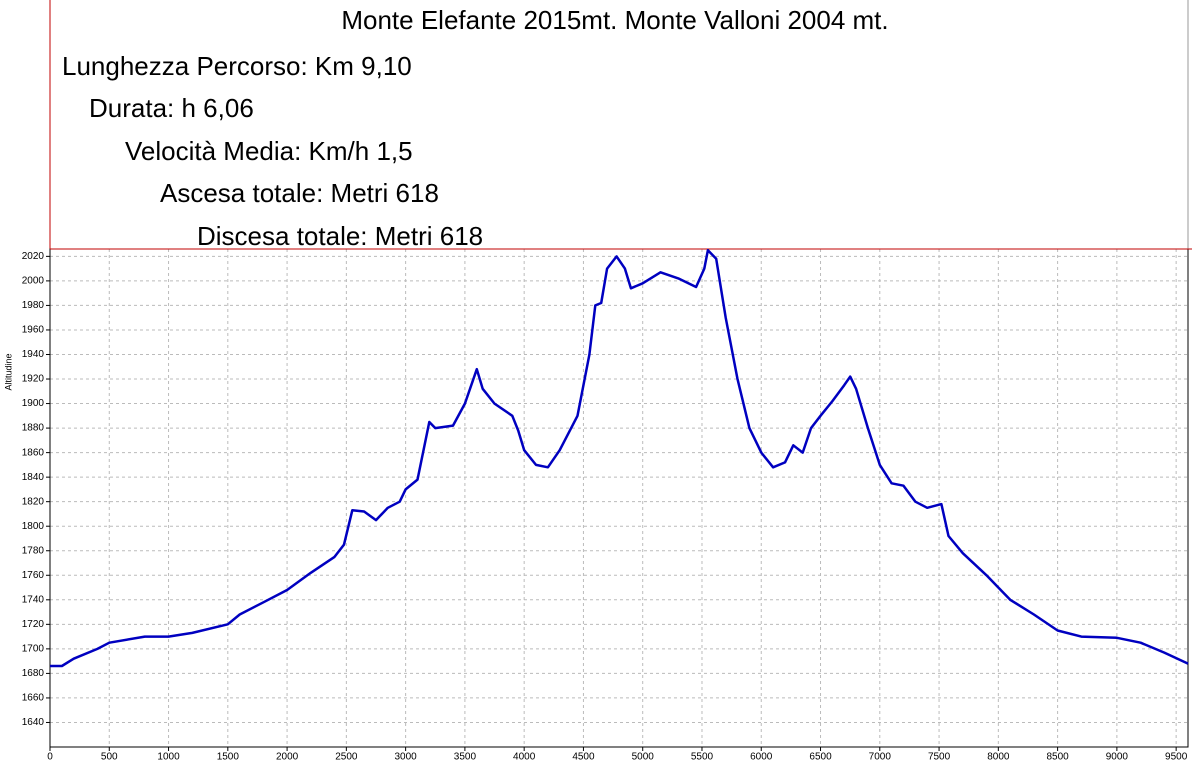 This screenshot has height=765, width=1192. I want to click on y-tick-label: 1660, so click(33, 698).